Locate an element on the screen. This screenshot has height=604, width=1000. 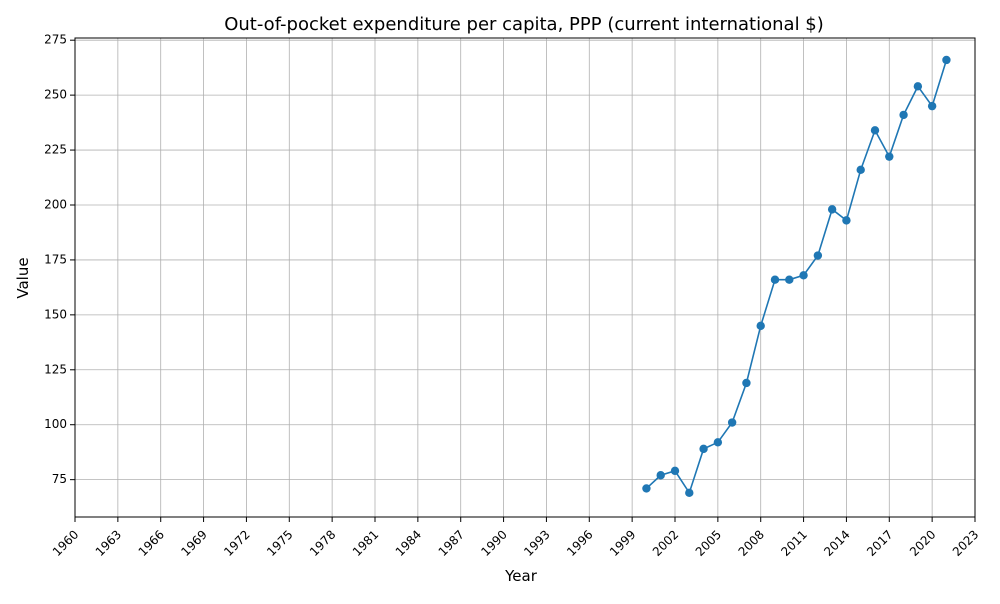
y-tick-label: 225 is located at coordinates (55, 150).